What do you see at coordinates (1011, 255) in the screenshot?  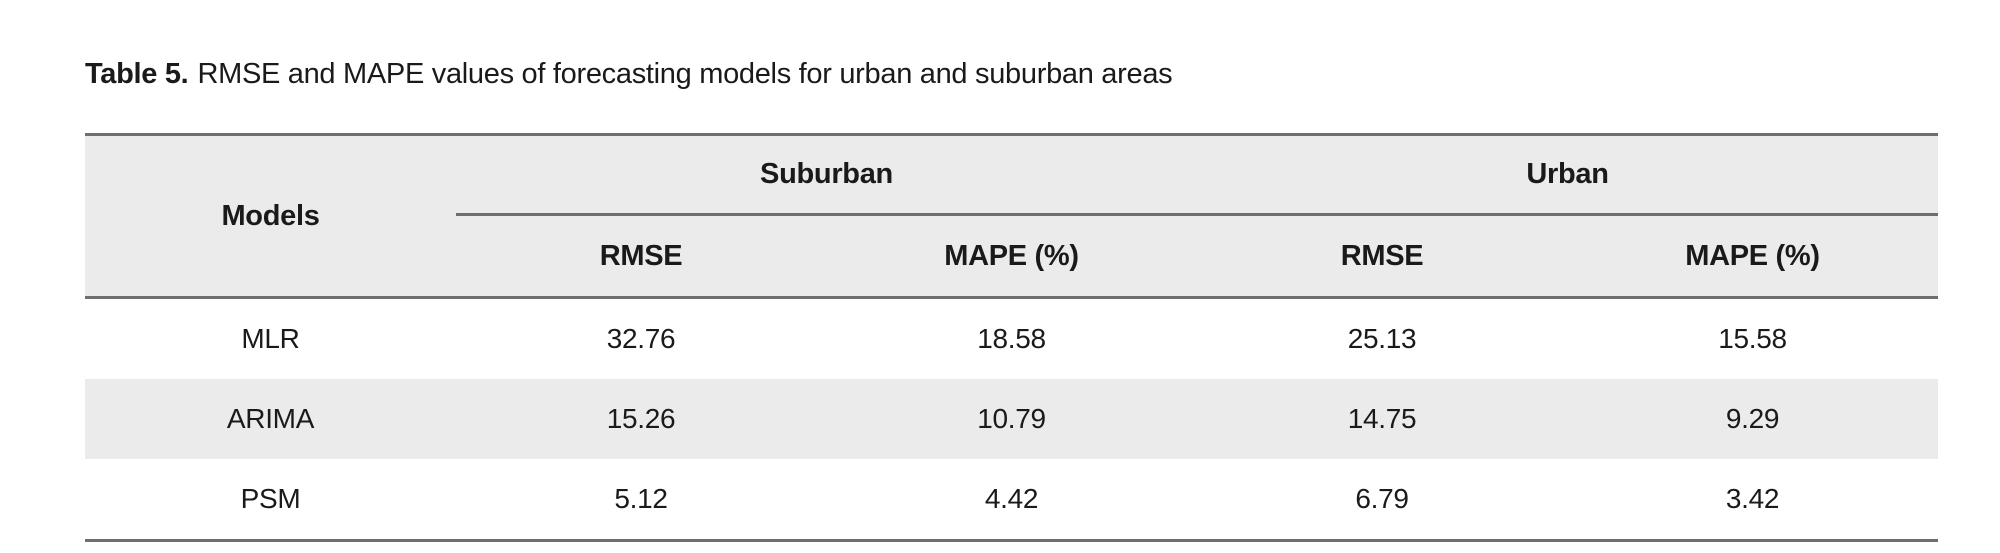 I see `column-header-suburban-mape: MAPE (%)` at bounding box center [1011, 255].